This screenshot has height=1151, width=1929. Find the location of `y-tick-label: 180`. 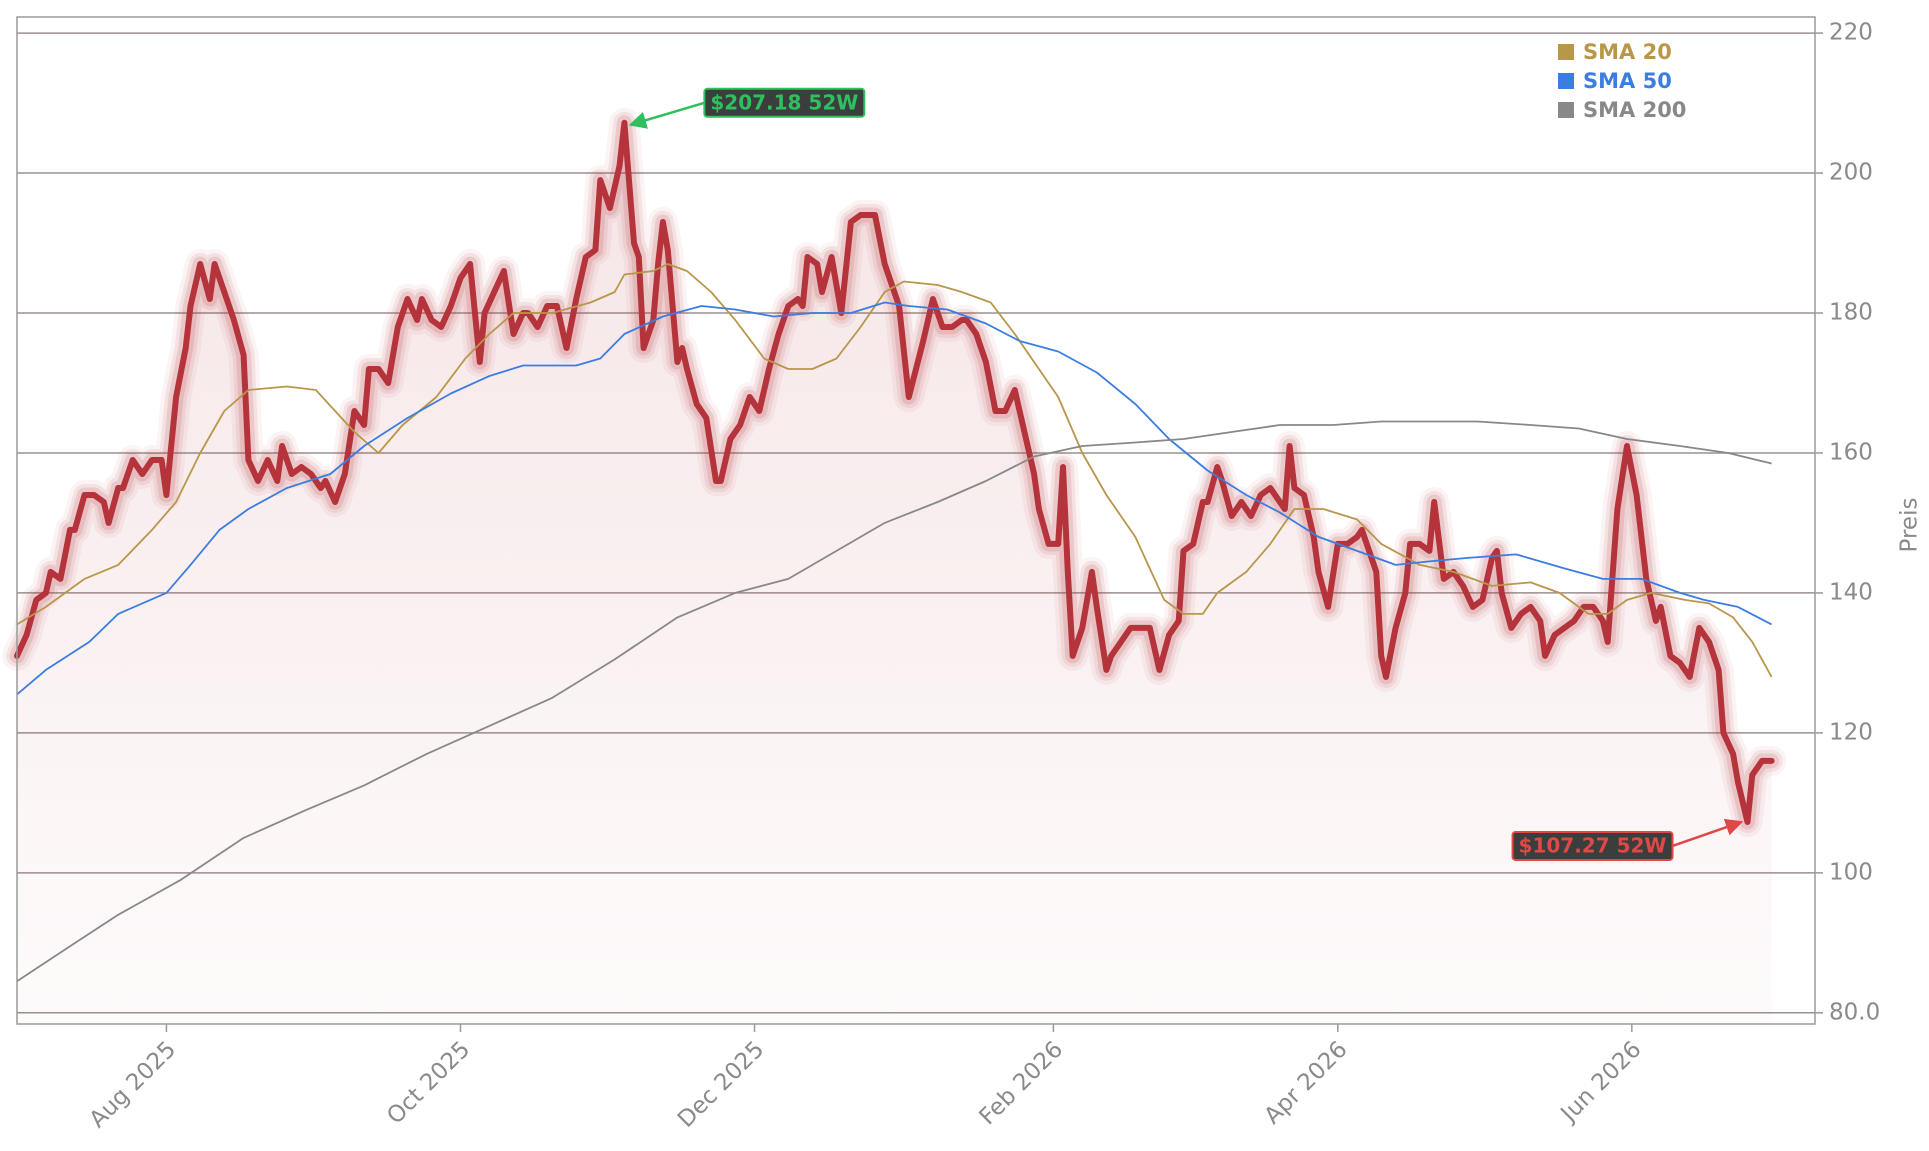

y-tick-label: 180 is located at coordinates (1851, 313).